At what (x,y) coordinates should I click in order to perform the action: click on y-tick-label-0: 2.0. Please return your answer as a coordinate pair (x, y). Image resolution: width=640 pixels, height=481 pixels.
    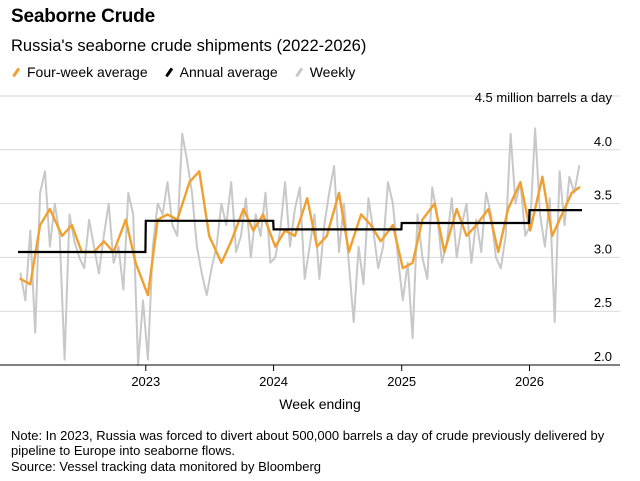
    Looking at the image, I should click on (603, 356).